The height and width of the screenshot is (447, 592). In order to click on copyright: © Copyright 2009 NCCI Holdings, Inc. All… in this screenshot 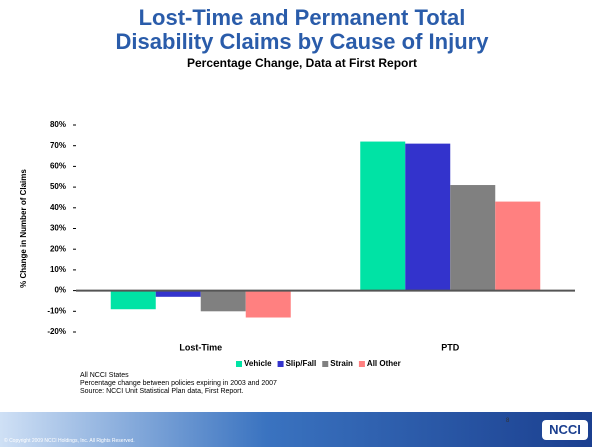, I will do `click(69, 441)`.